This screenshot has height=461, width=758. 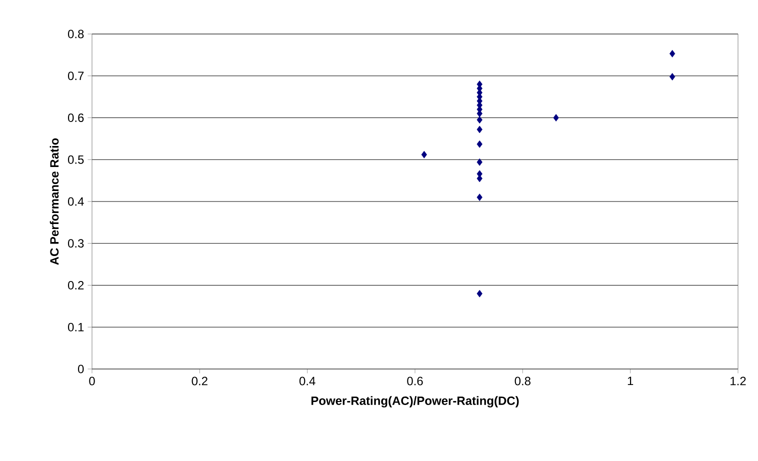 I want to click on x-tick-label: 1, so click(x=631, y=381).